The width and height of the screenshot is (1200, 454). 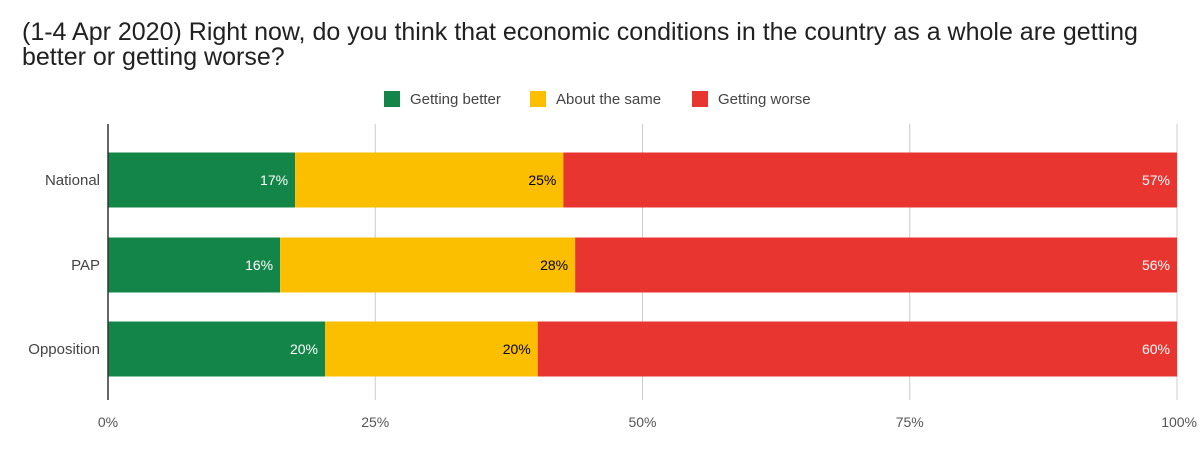 What do you see at coordinates (1156, 180) in the screenshot?
I see `data-label: 57%` at bounding box center [1156, 180].